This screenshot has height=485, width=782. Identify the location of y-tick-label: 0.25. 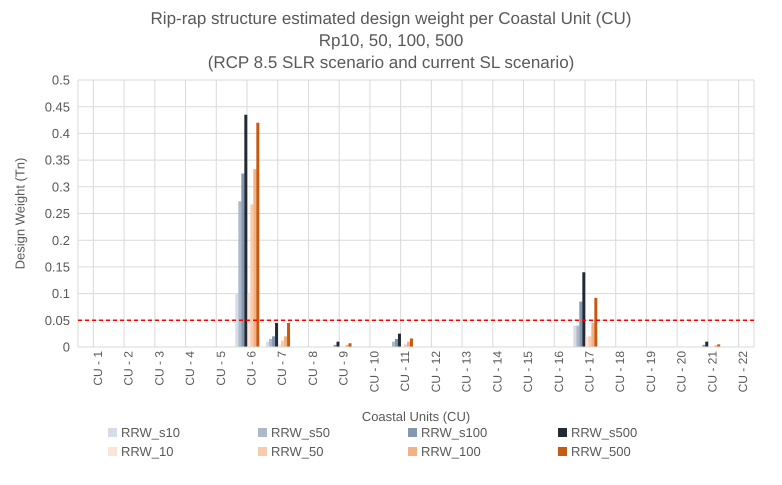
(57, 214).